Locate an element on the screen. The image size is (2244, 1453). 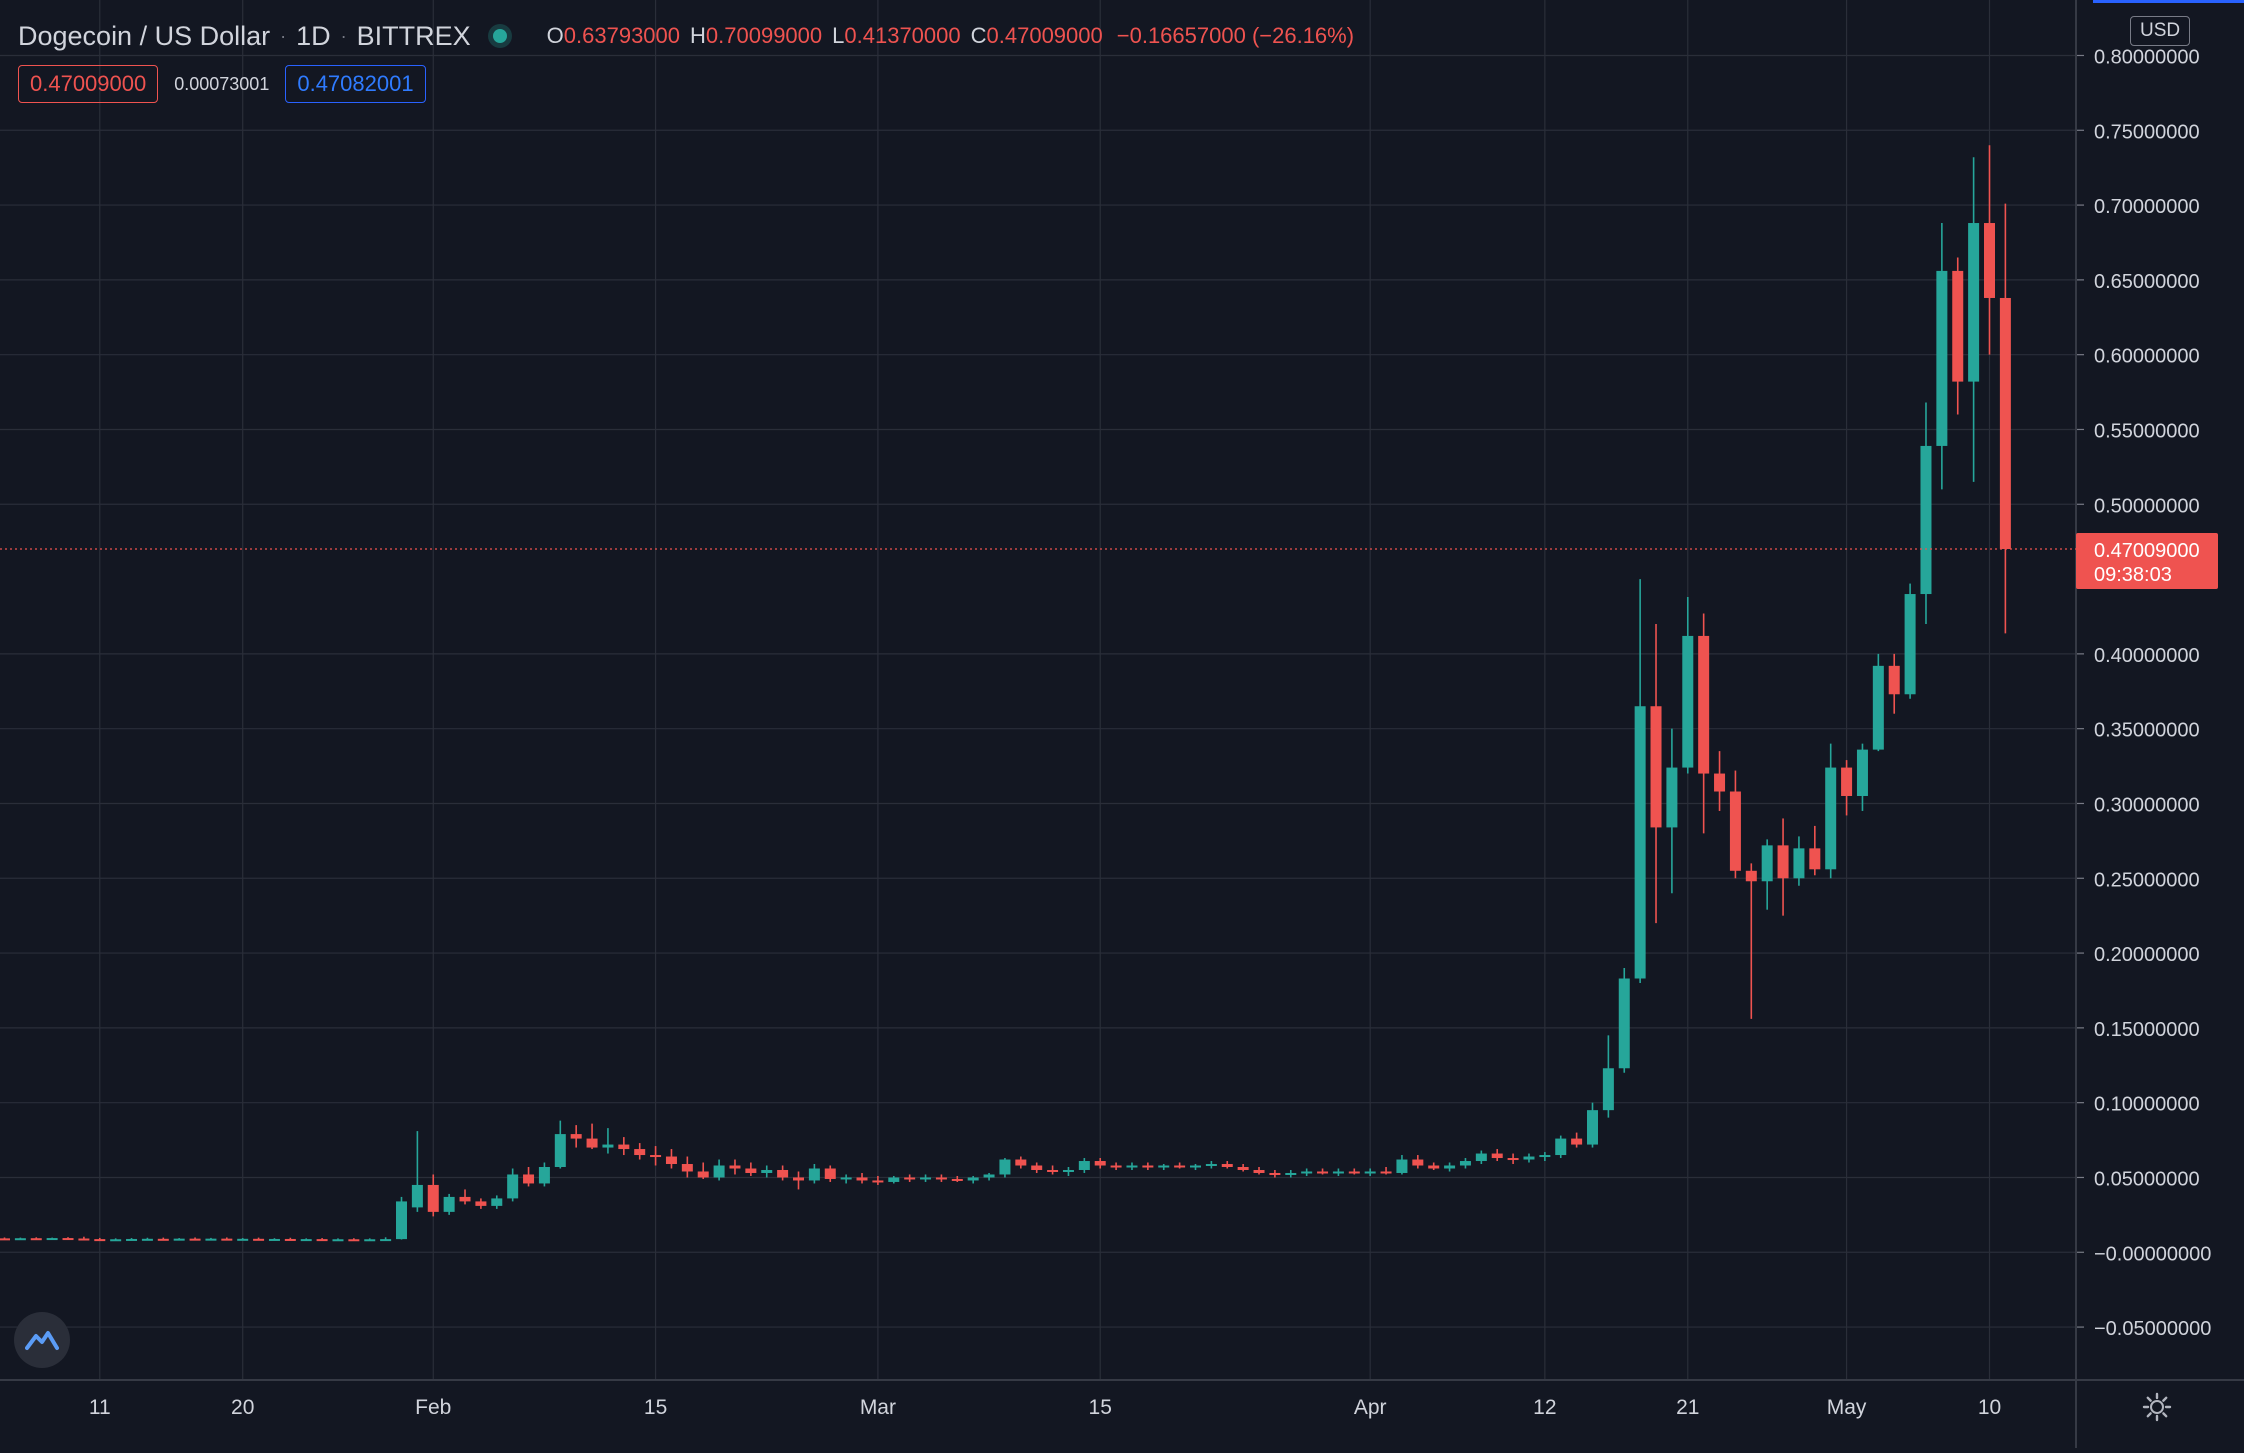
gear-icon is located at coordinates (2157, 1407).